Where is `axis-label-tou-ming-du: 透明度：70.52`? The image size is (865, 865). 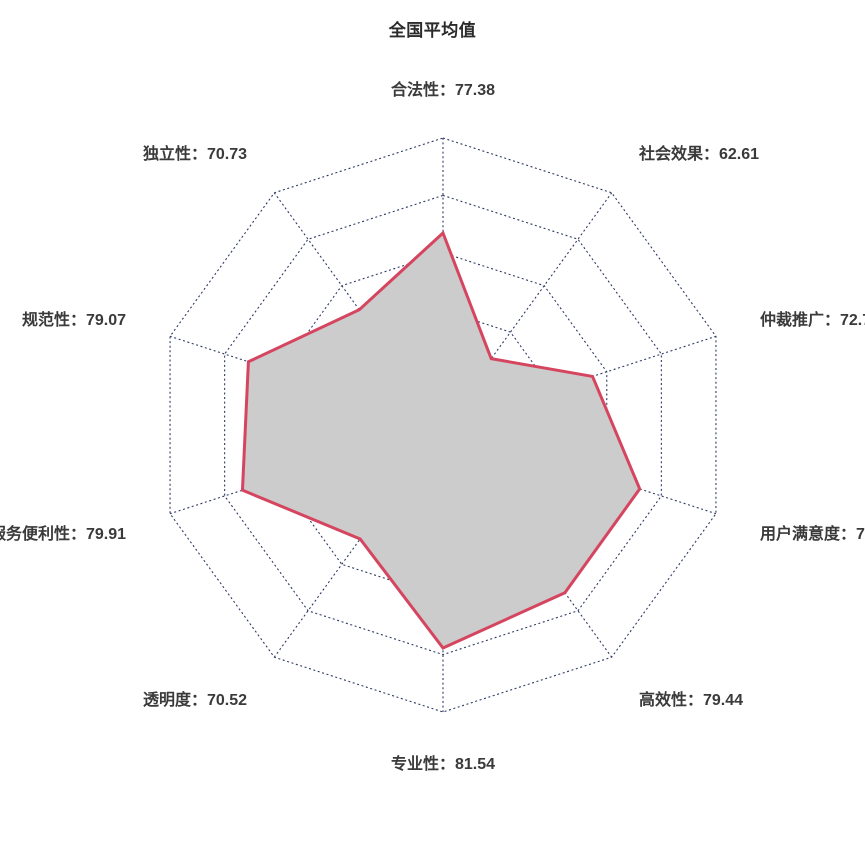 axis-label-tou-ming-du: 透明度：70.52 is located at coordinates (195, 700).